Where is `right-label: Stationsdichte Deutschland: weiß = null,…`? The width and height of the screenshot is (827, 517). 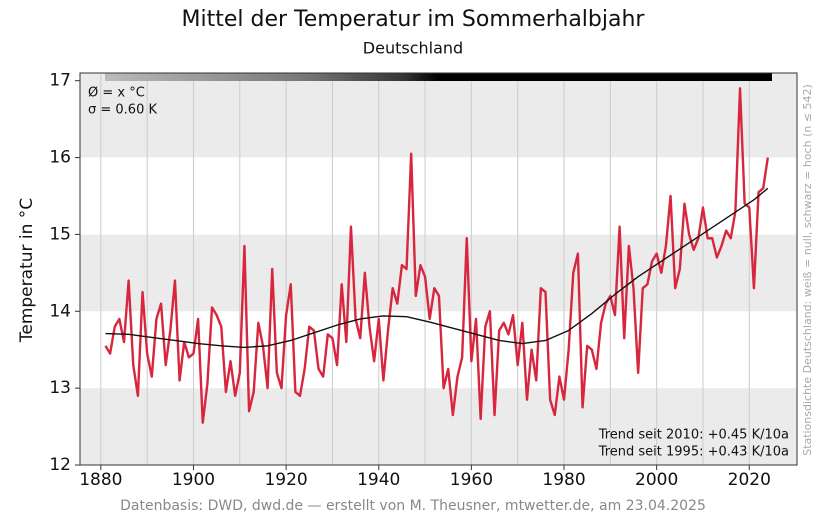
right-label: Stationsdichte Deutschland: weiß = null,… is located at coordinates (807, 270).